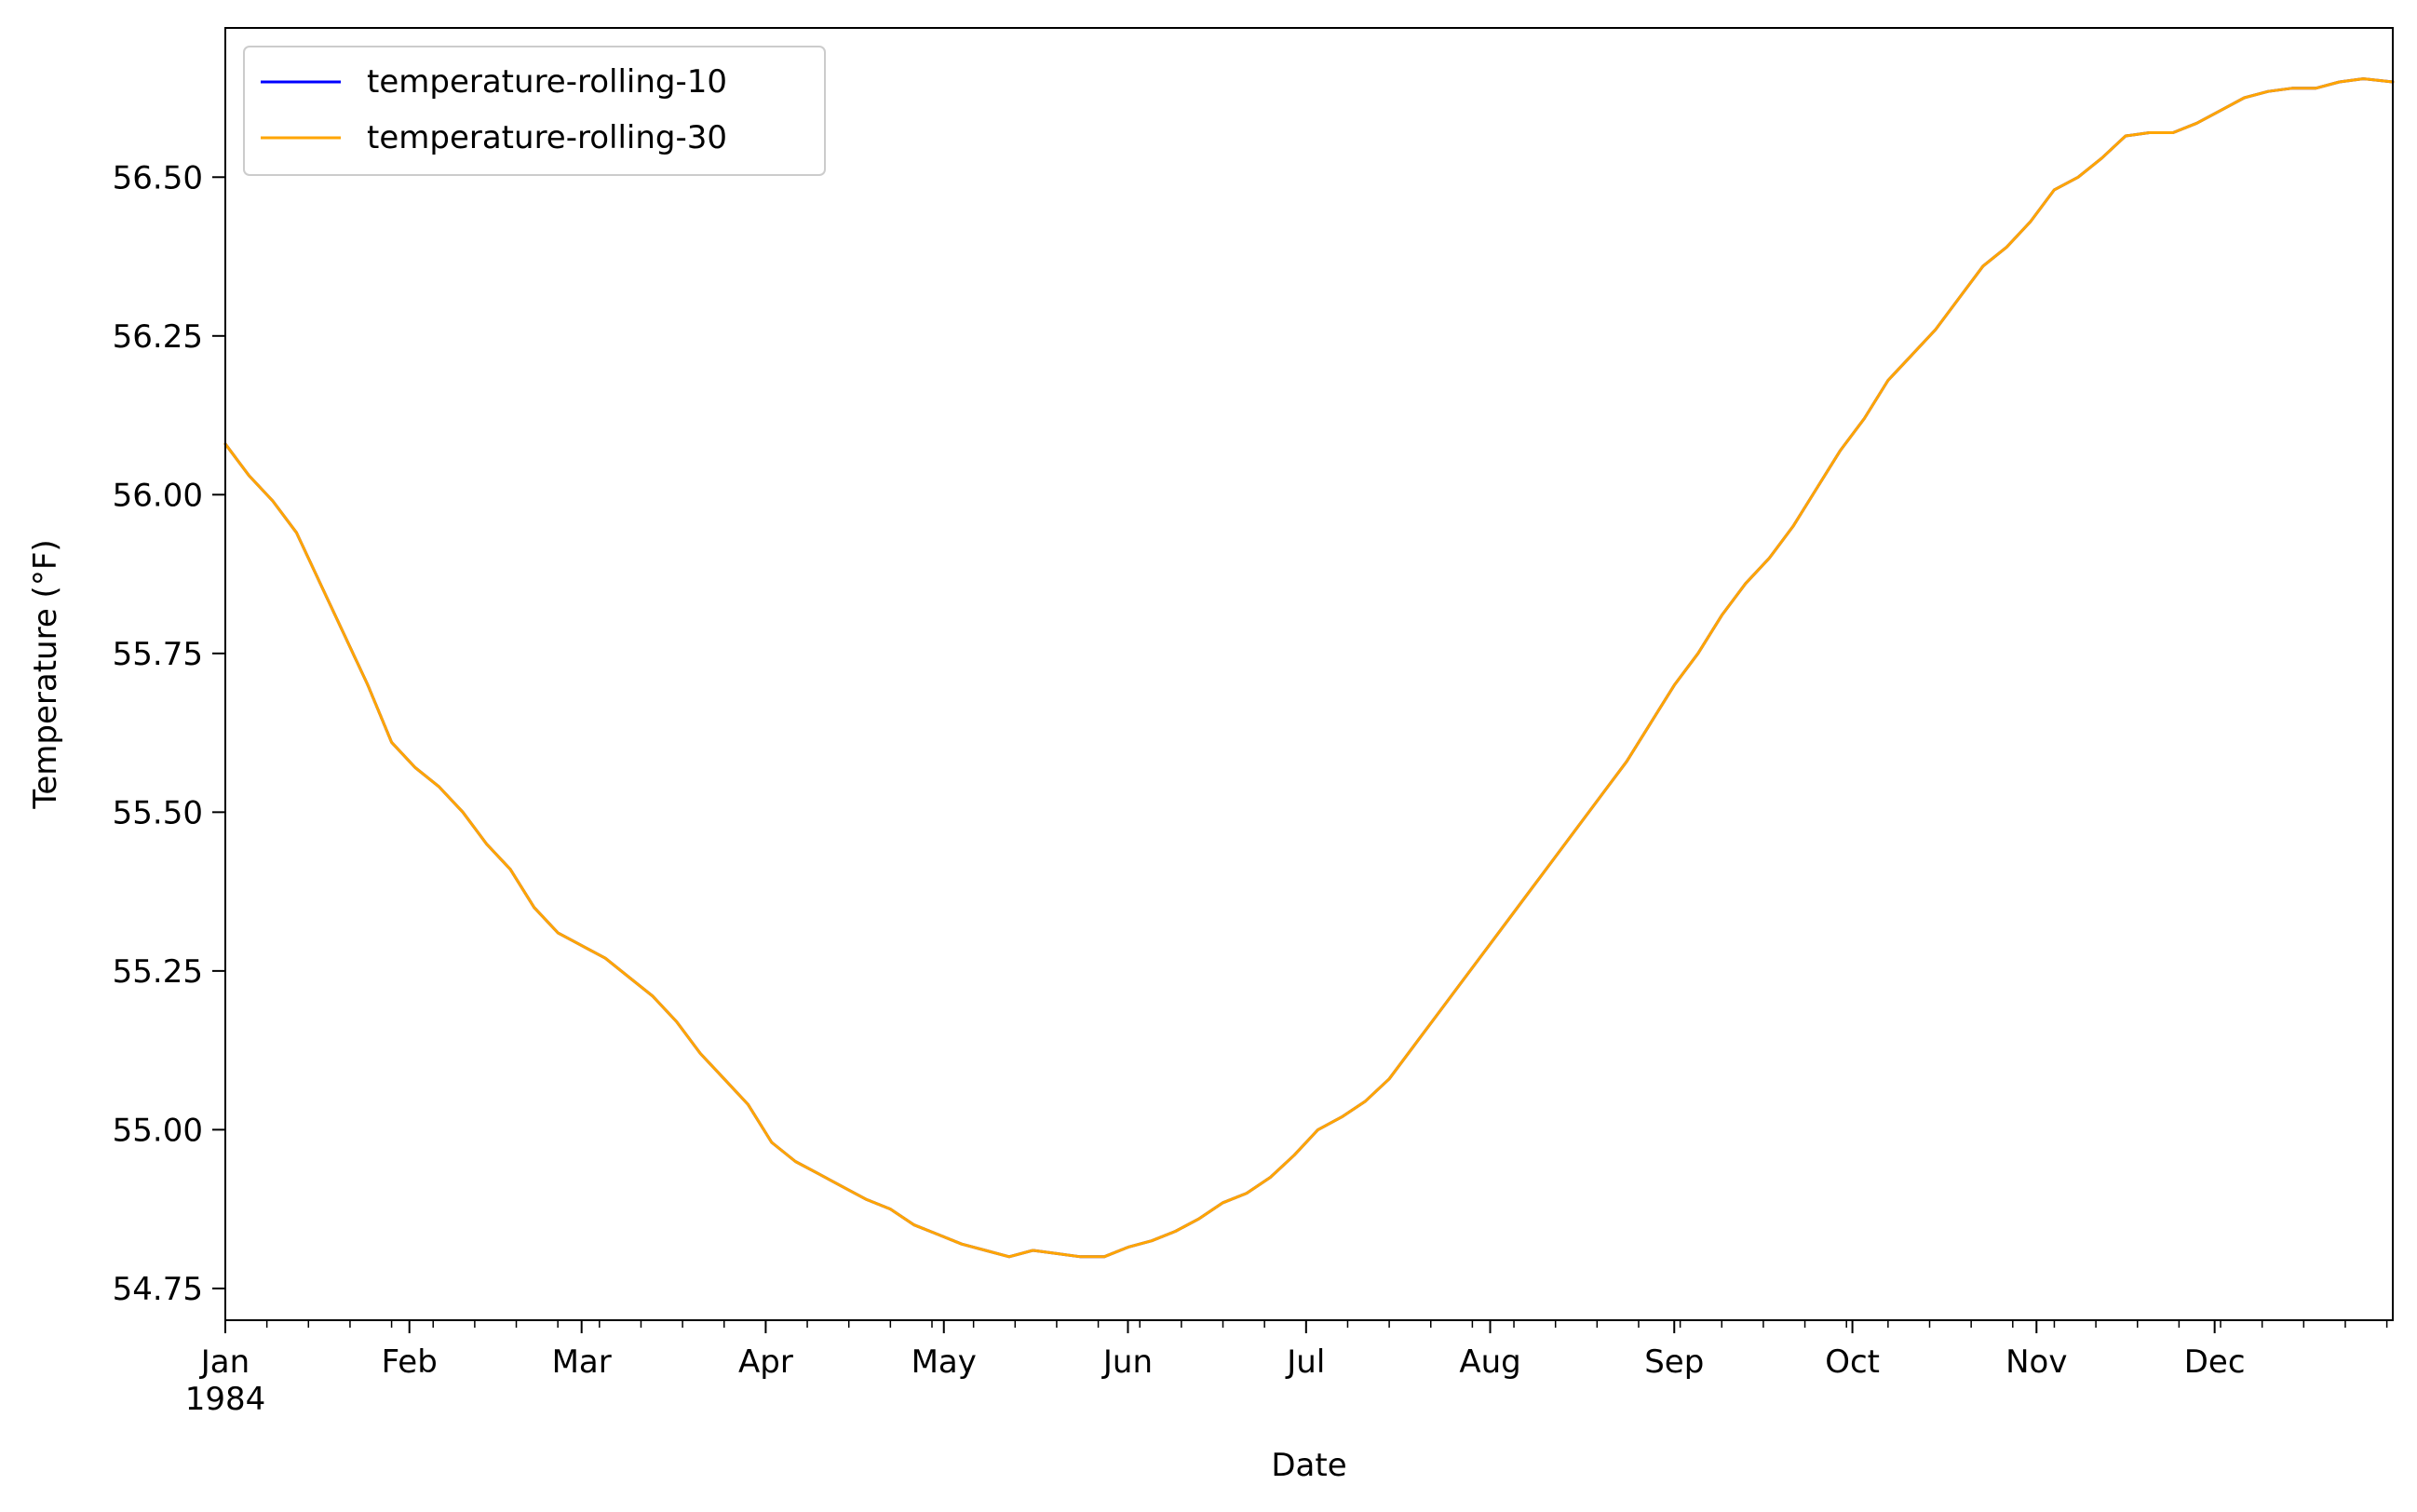 The height and width of the screenshot is (1512, 2417). I want to click on y-axis: 54.75 55.00 55.25 55.50 55.75 56.00 56.25 56.50, so click(169, 733).